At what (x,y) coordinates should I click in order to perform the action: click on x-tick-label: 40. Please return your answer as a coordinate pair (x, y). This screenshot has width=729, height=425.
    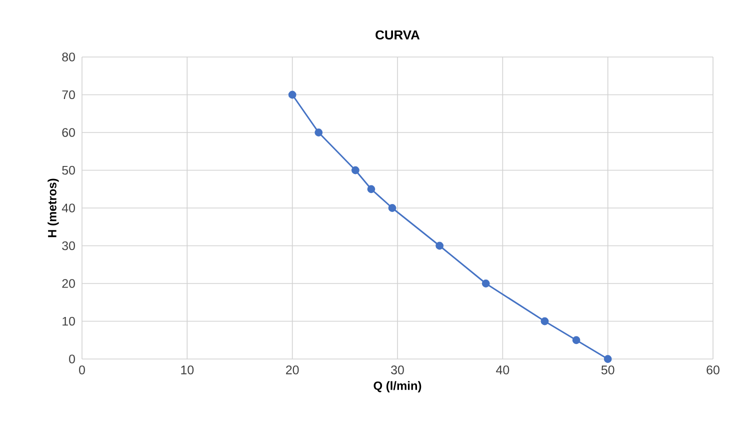
    Looking at the image, I should click on (503, 370).